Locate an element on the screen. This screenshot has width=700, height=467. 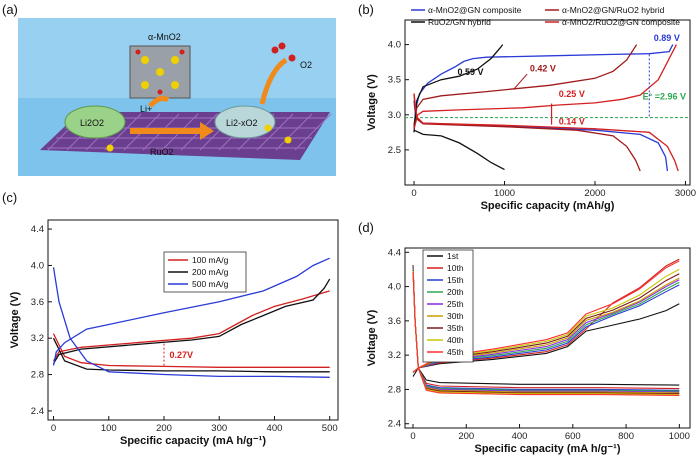
x-axis-title: Specific capacity (mAh/g) is located at coordinates (548, 206).